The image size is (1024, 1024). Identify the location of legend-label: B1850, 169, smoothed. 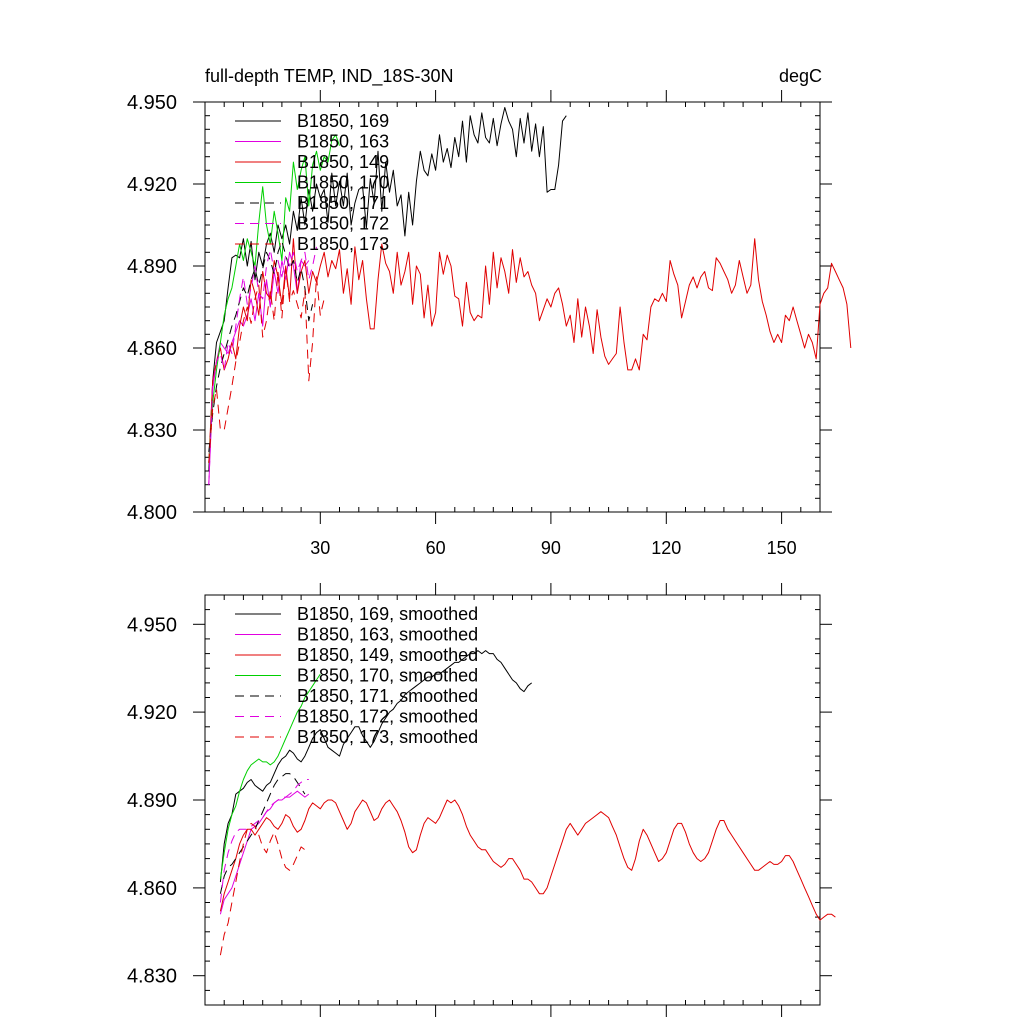
(387, 614).